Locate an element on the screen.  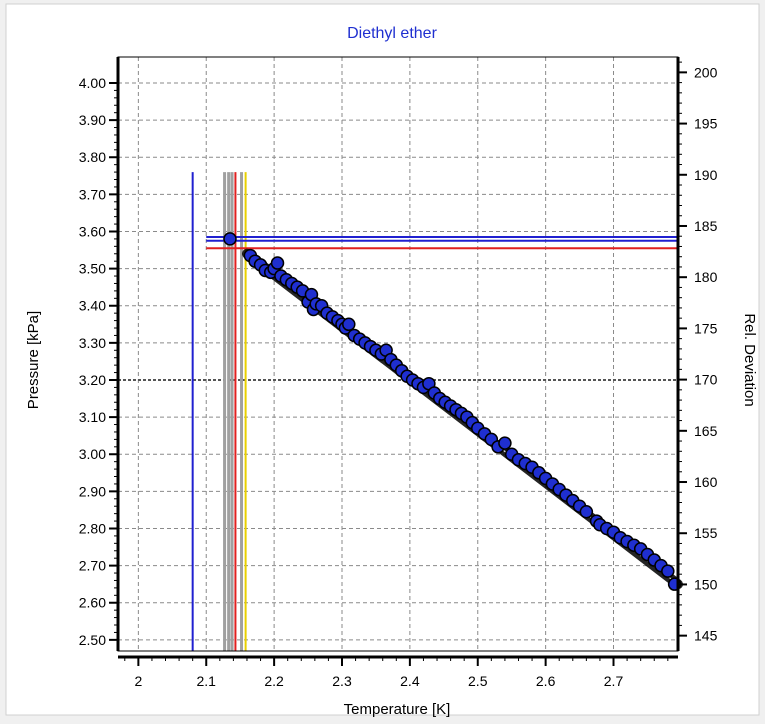
y-tick-label: 2.80 is located at coordinates (92, 528).